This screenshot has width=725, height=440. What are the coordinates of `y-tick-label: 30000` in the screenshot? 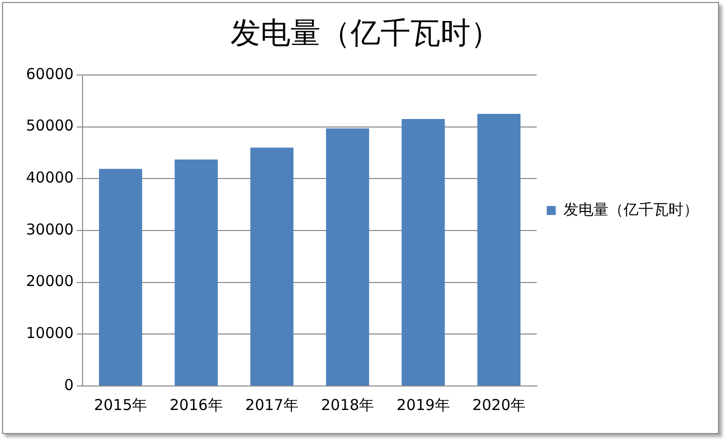 It's located at (50, 229).